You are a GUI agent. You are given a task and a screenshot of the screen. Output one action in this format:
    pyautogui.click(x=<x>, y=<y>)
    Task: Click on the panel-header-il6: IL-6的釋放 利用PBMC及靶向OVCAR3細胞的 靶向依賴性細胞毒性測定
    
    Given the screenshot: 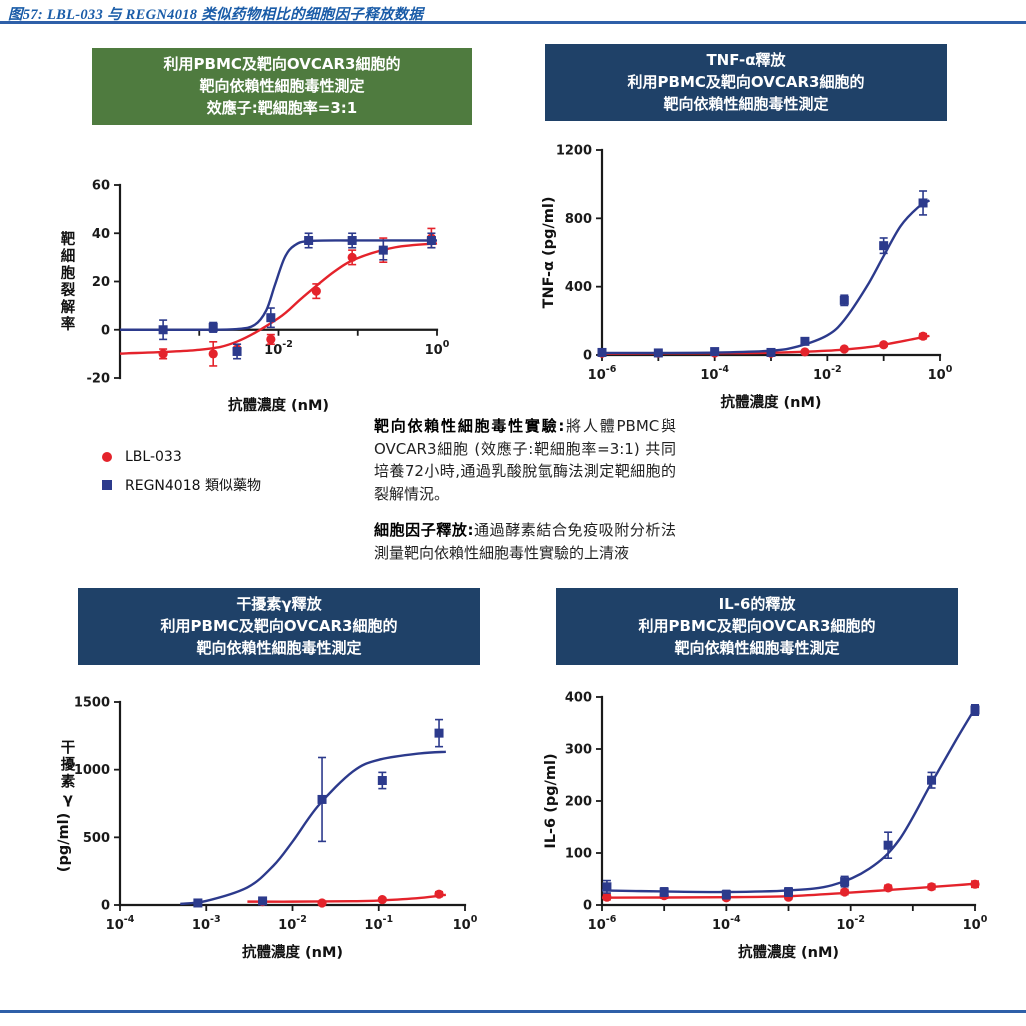 What is the action you would take?
    pyautogui.click(x=757, y=627)
    